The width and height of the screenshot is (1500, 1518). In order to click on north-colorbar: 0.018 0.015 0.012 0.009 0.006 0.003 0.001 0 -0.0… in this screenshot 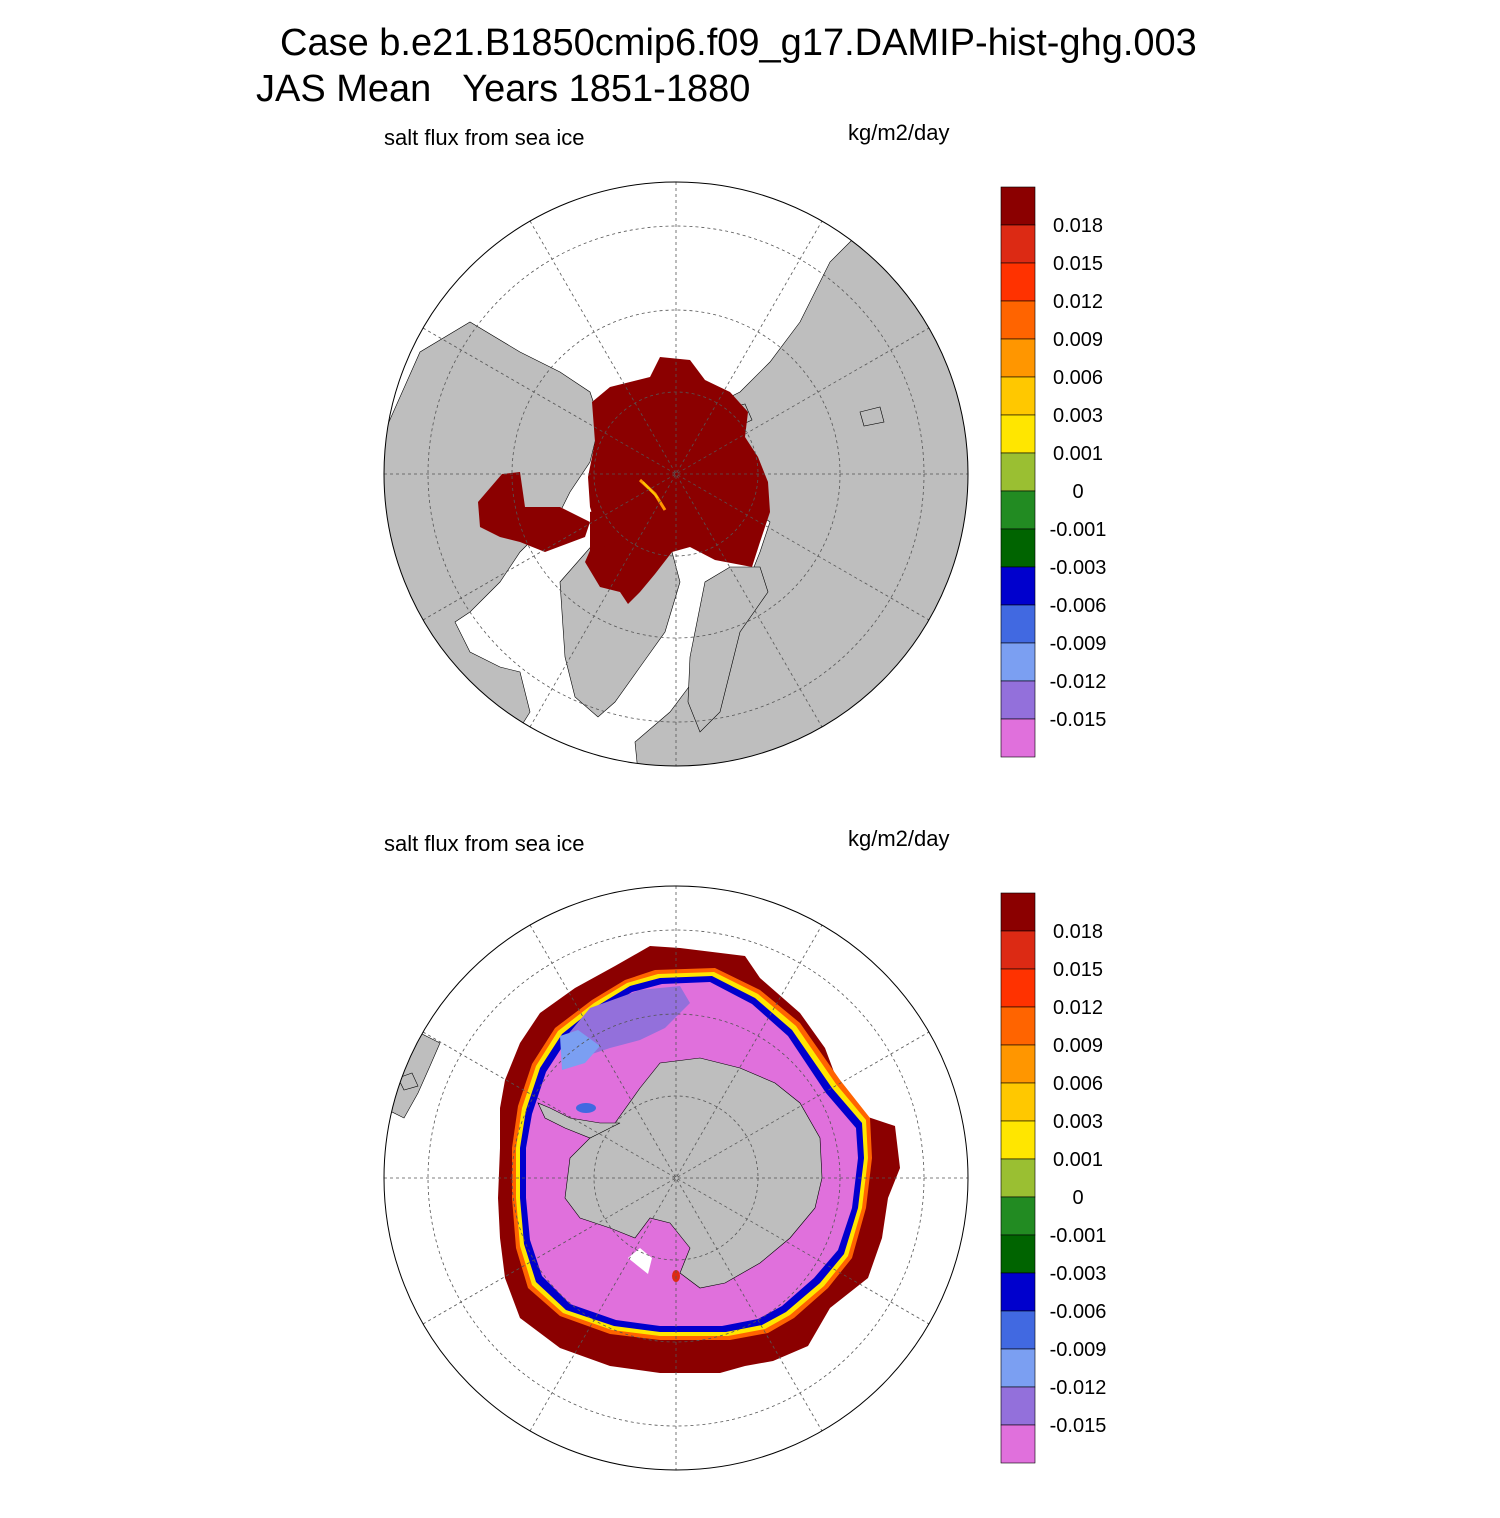, I will do `click(1053, 472)`.